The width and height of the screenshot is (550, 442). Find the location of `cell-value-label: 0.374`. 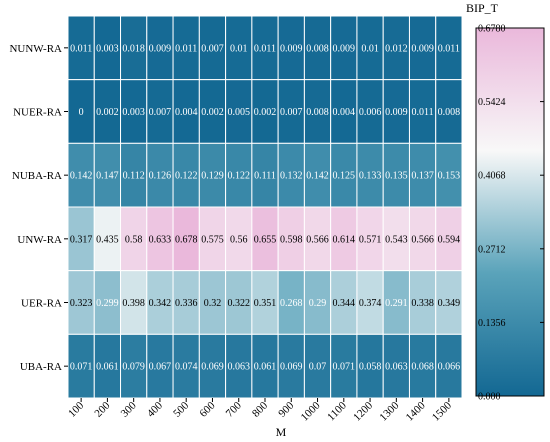

cell-value-label: 0.374 is located at coordinates (370, 303).